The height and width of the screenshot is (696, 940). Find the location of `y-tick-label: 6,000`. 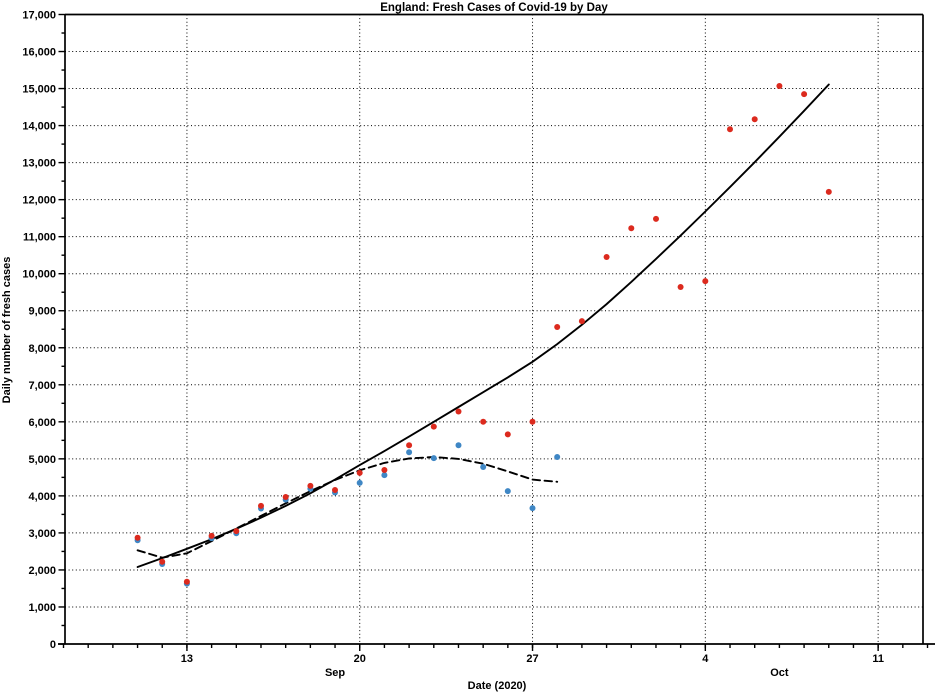

y-tick-label: 6,000 is located at coordinates (42, 423).